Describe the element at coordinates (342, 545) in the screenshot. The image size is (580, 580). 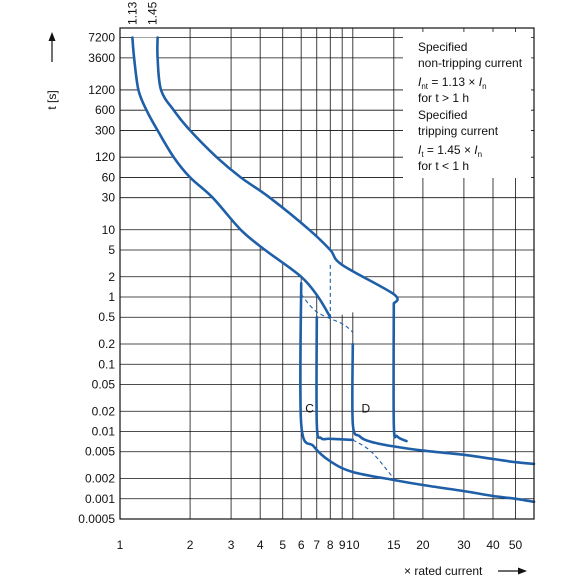
I see `x-tick-label: 9` at that location.